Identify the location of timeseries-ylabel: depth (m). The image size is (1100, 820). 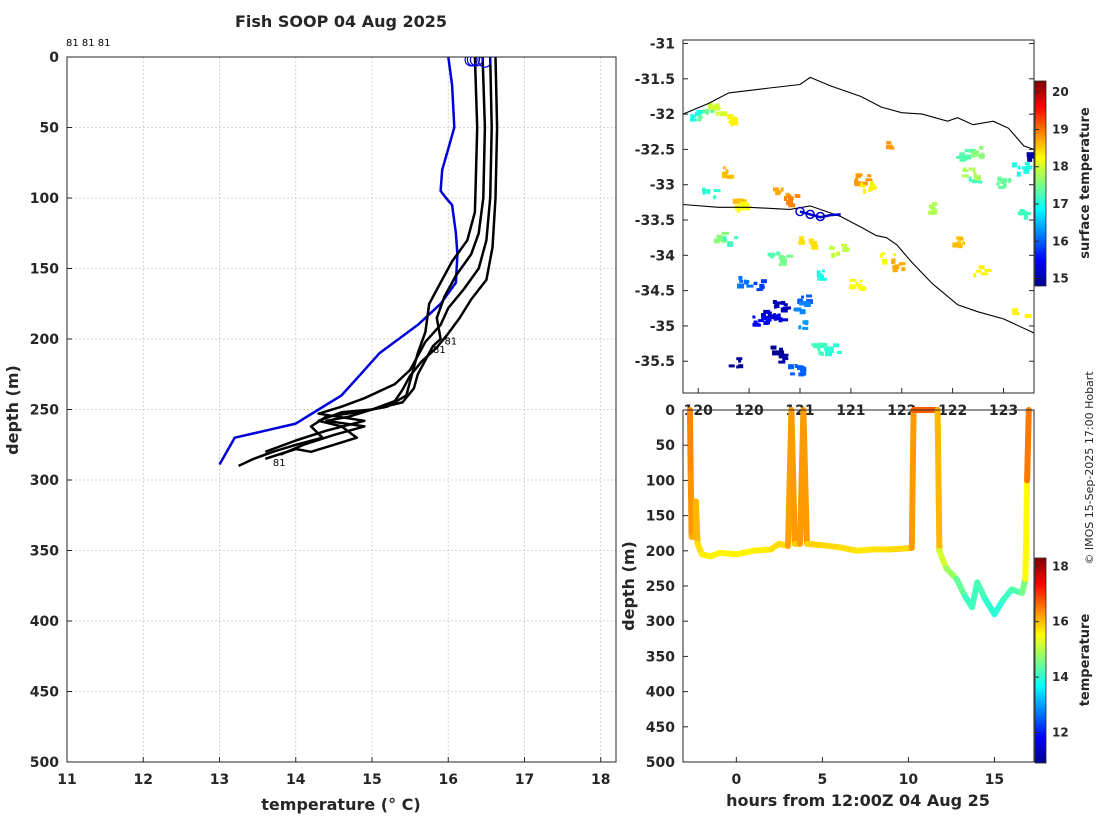
(628, 586).